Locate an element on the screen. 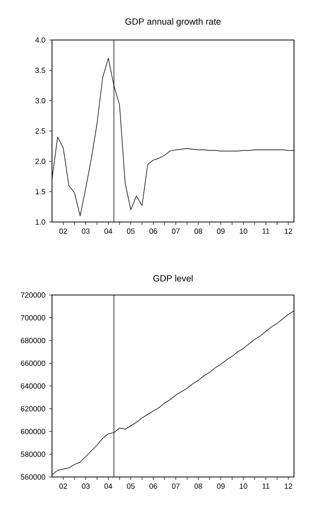 The image size is (322, 507). chart-title: GDP level is located at coordinates (173, 278).